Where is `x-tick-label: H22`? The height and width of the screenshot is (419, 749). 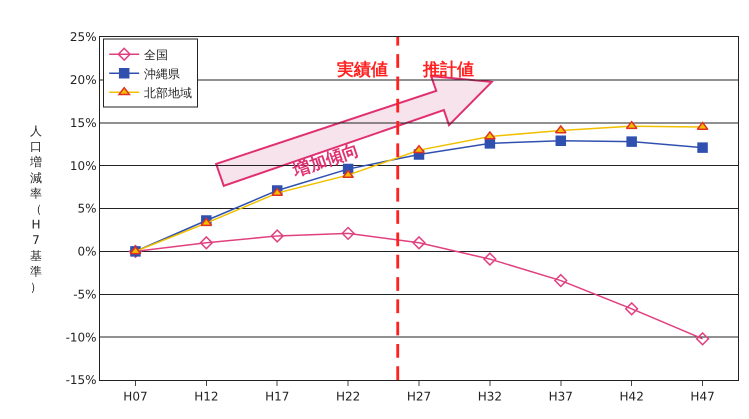
x-tick-label: H22 is located at coordinates (348, 396).